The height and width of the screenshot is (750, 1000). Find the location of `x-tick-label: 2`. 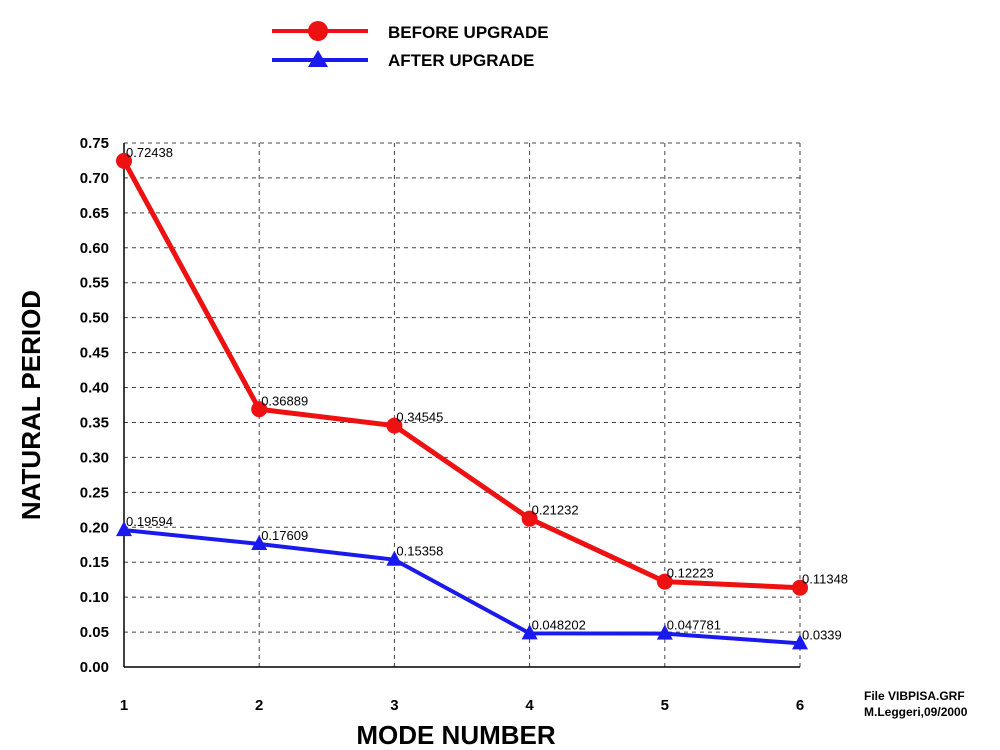

x-tick-label: 2 is located at coordinates (259, 705).